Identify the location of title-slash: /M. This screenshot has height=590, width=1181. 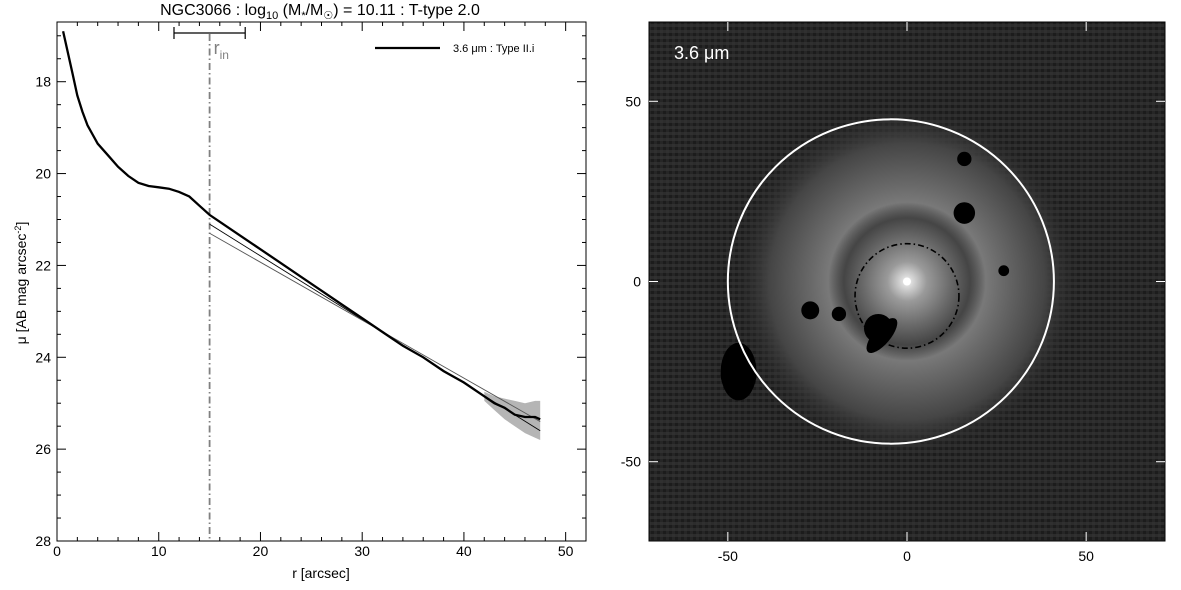
(315, 10).